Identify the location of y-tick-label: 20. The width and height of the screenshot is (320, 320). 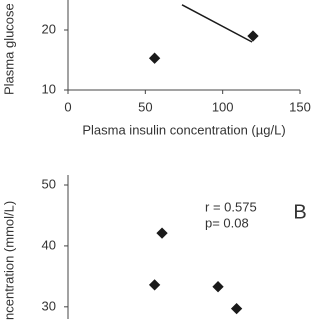
(49, 28).